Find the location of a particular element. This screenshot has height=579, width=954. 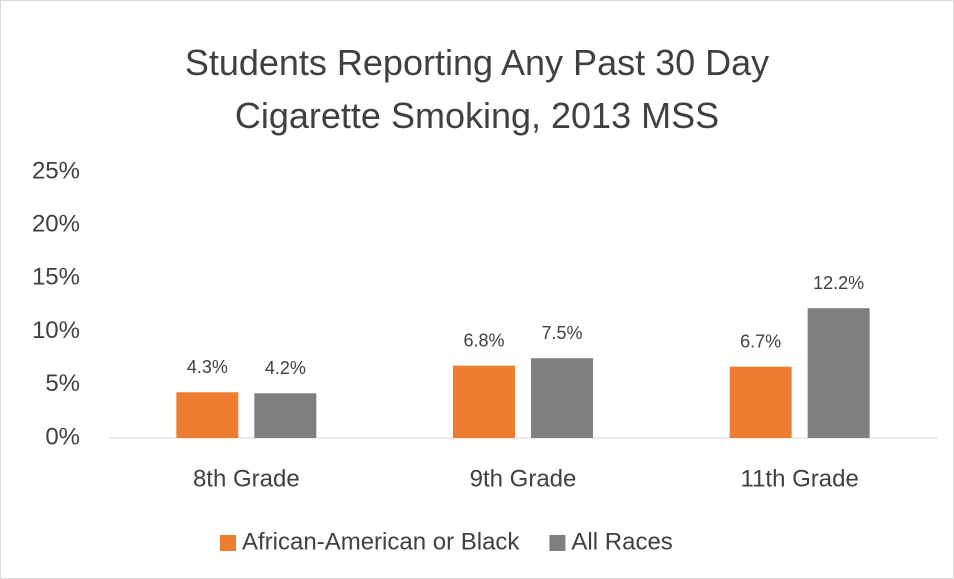

legend-label: All Races is located at coordinates (621, 541).